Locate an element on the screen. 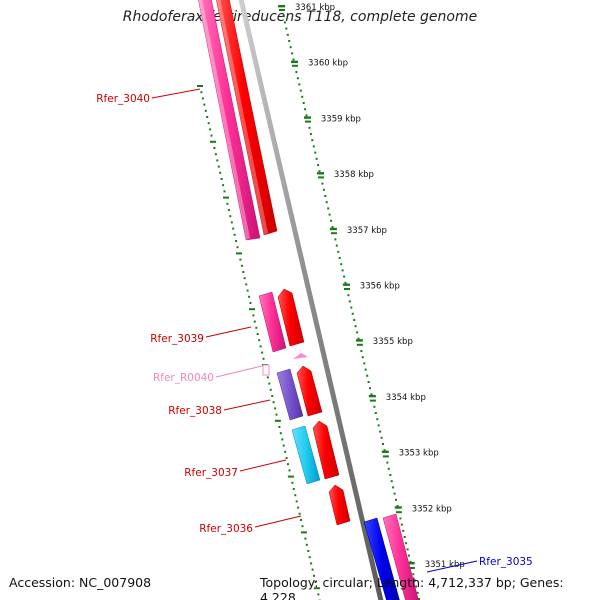 The height and width of the screenshot is (600, 600). label-rfer-3035: Rfer_3035 is located at coordinates (506, 562).